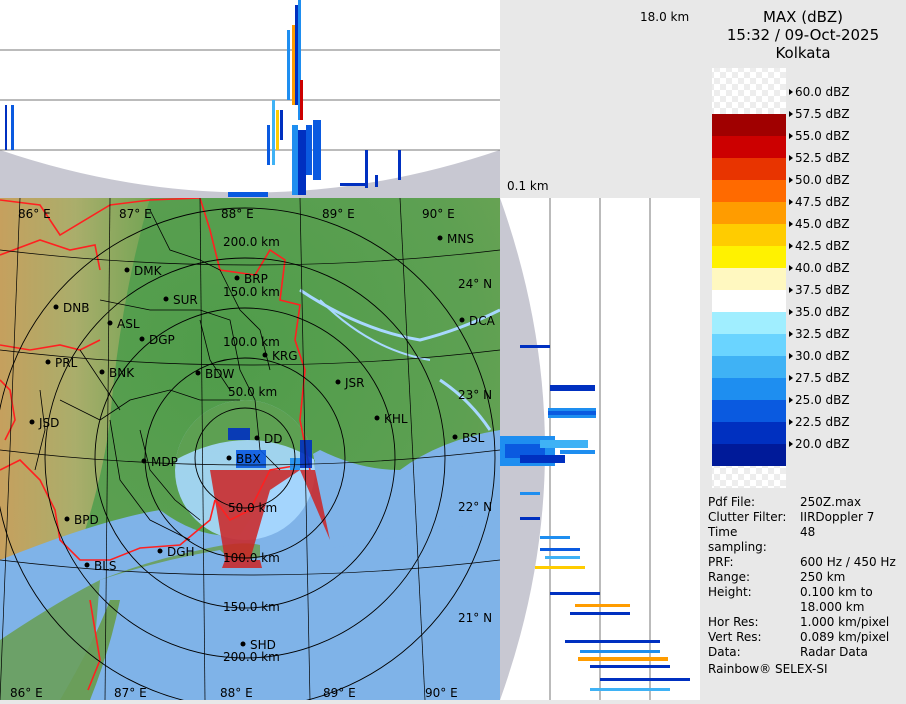 This screenshot has width=906, height=704. What do you see at coordinates (475, 284) in the screenshot?
I see `latitude-label: 24° N` at bounding box center [475, 284].